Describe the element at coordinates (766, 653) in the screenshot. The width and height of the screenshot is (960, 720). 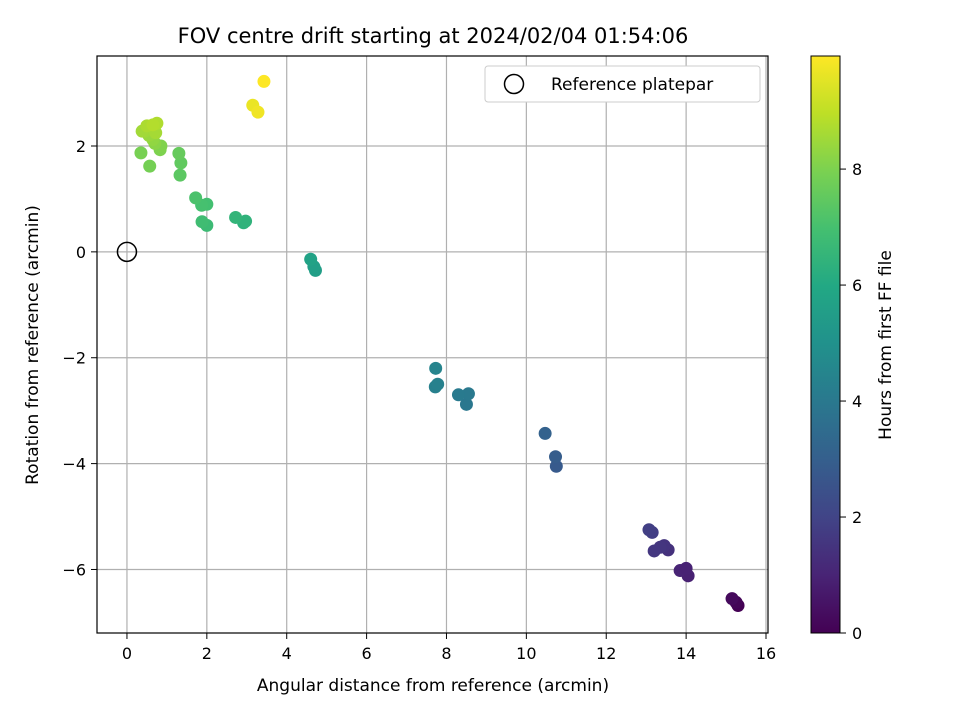
I see `x-tick-label: 16` at that location.